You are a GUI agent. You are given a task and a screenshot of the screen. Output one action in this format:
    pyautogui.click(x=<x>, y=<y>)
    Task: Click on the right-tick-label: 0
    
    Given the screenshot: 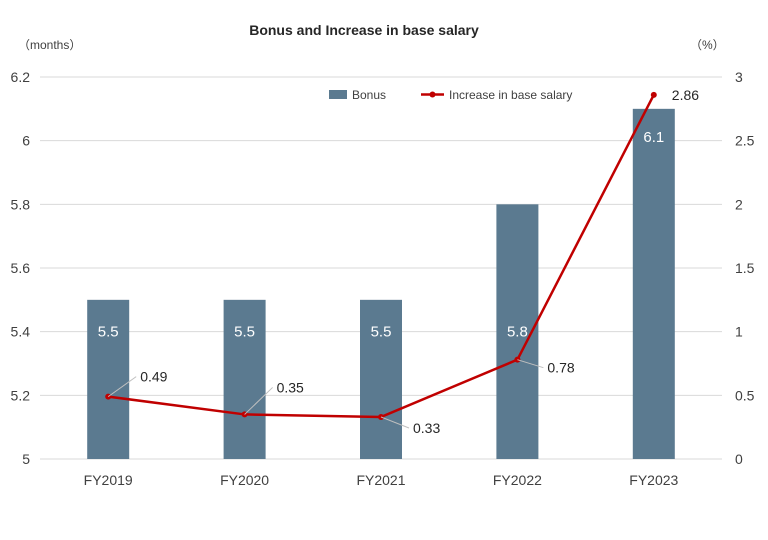 What is the action you would take?
    pyautogui.click(x=739, y=459)
    